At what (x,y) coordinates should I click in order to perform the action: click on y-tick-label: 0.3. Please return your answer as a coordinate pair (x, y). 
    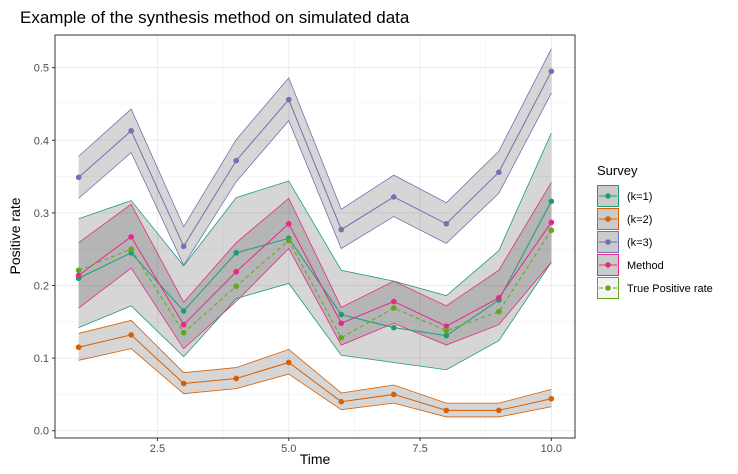
    Looking at the image, I should click on (41, 214).